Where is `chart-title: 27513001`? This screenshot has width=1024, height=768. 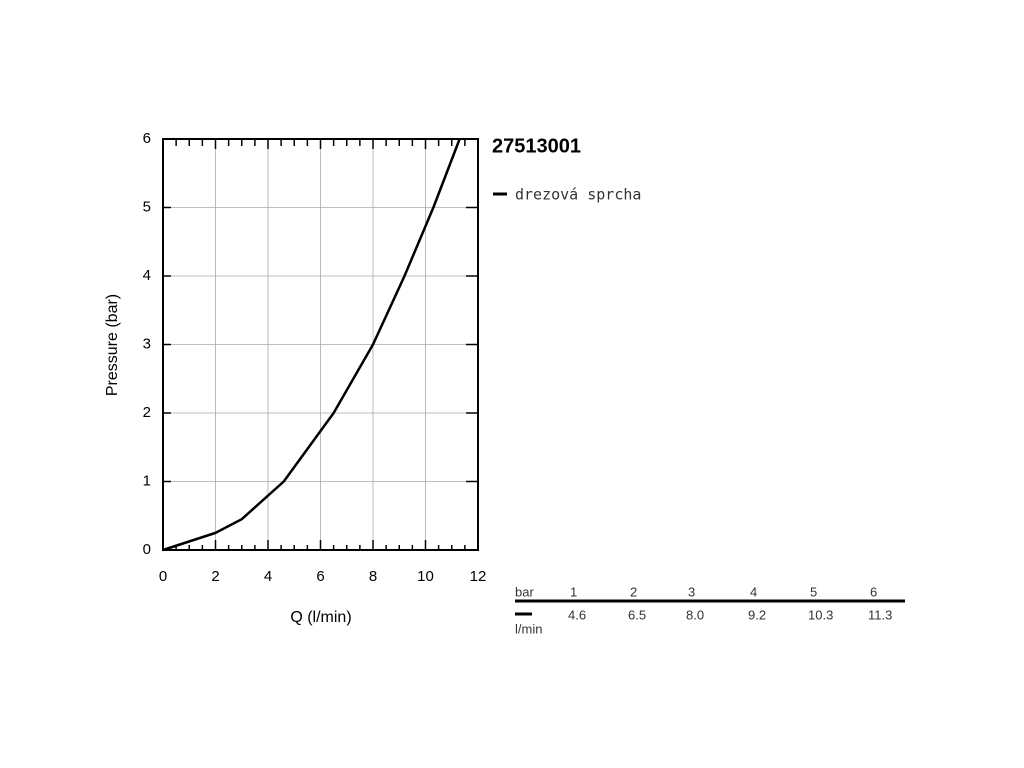 chart-title: 27513001 is located at coordinates (536, 146).